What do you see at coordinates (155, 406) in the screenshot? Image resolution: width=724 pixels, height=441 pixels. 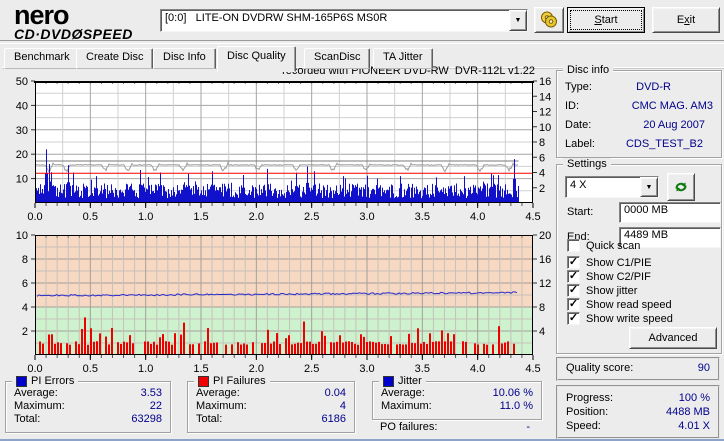 I see `pi-errors-maximum-value: 22` at bounding box center [155, 406].